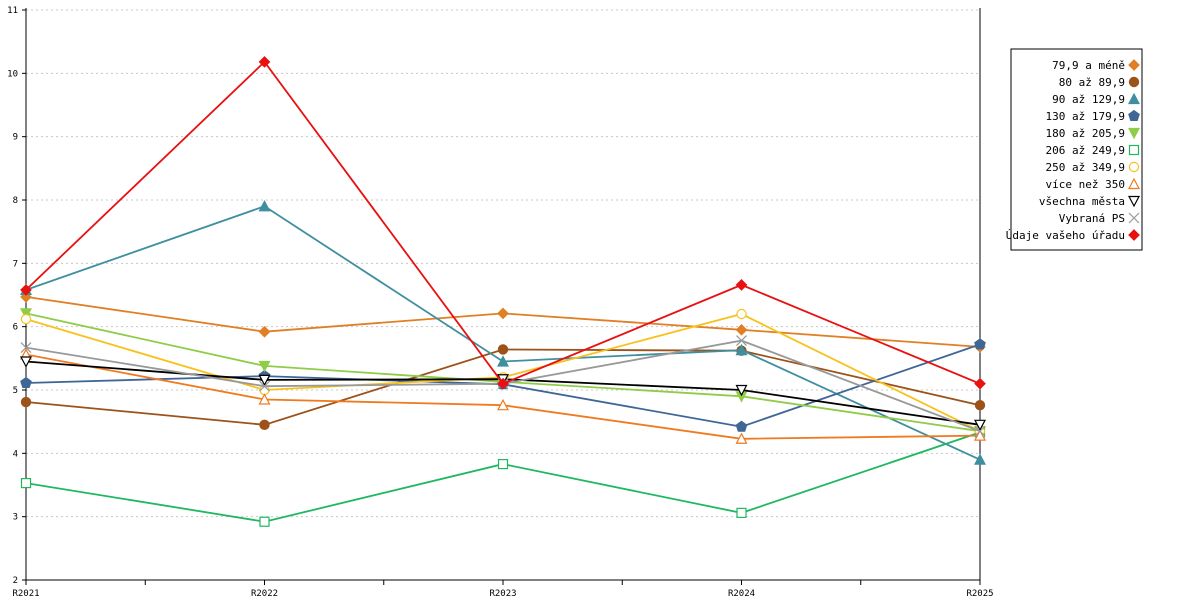 This screenshot has height=600, width=1200. Describe the element at coordinates (1085, 133) in the screenshot. I see `legend-label: 180 až 205,9` at that location.